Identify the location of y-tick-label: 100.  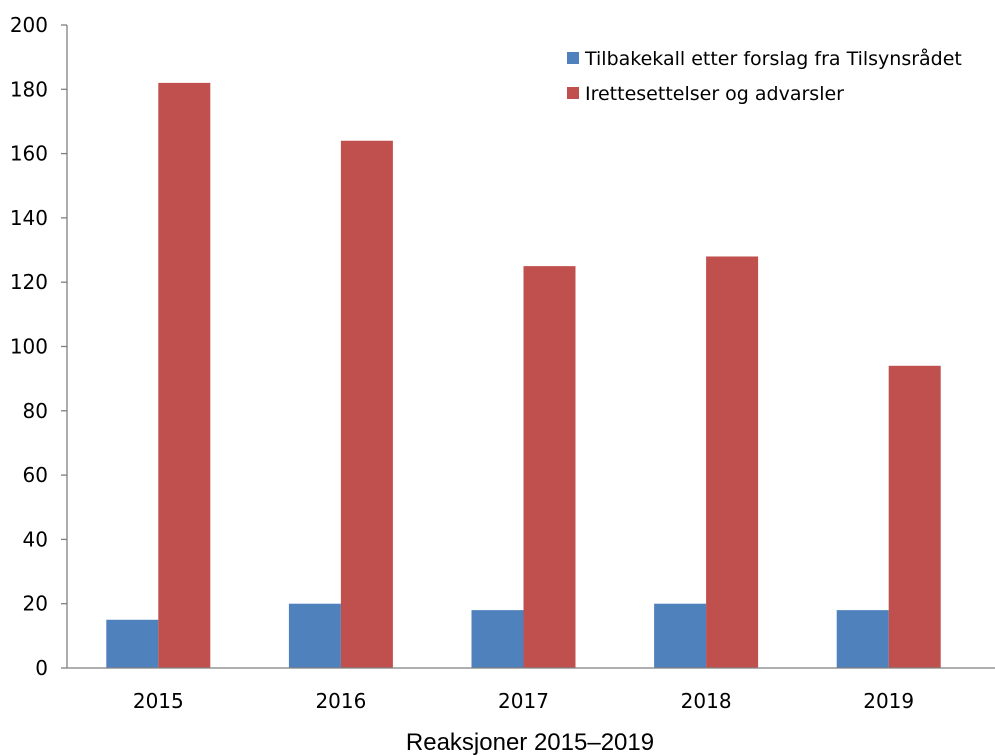
(29, 347).